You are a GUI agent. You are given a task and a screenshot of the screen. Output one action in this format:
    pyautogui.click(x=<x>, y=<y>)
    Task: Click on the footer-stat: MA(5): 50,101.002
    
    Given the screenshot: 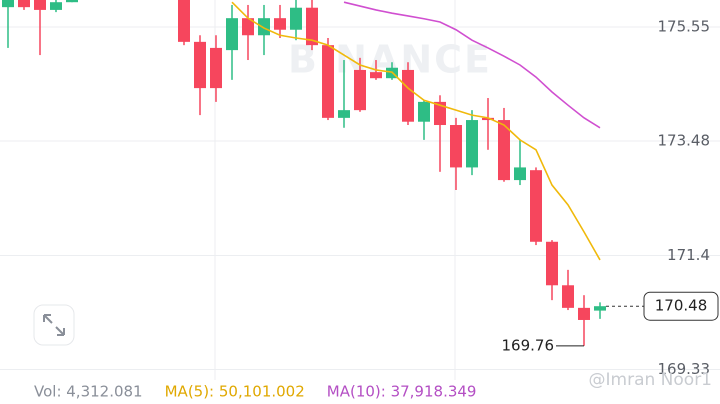 What is the action you would take?
    pyautogui.click(x=235, y=392)
    